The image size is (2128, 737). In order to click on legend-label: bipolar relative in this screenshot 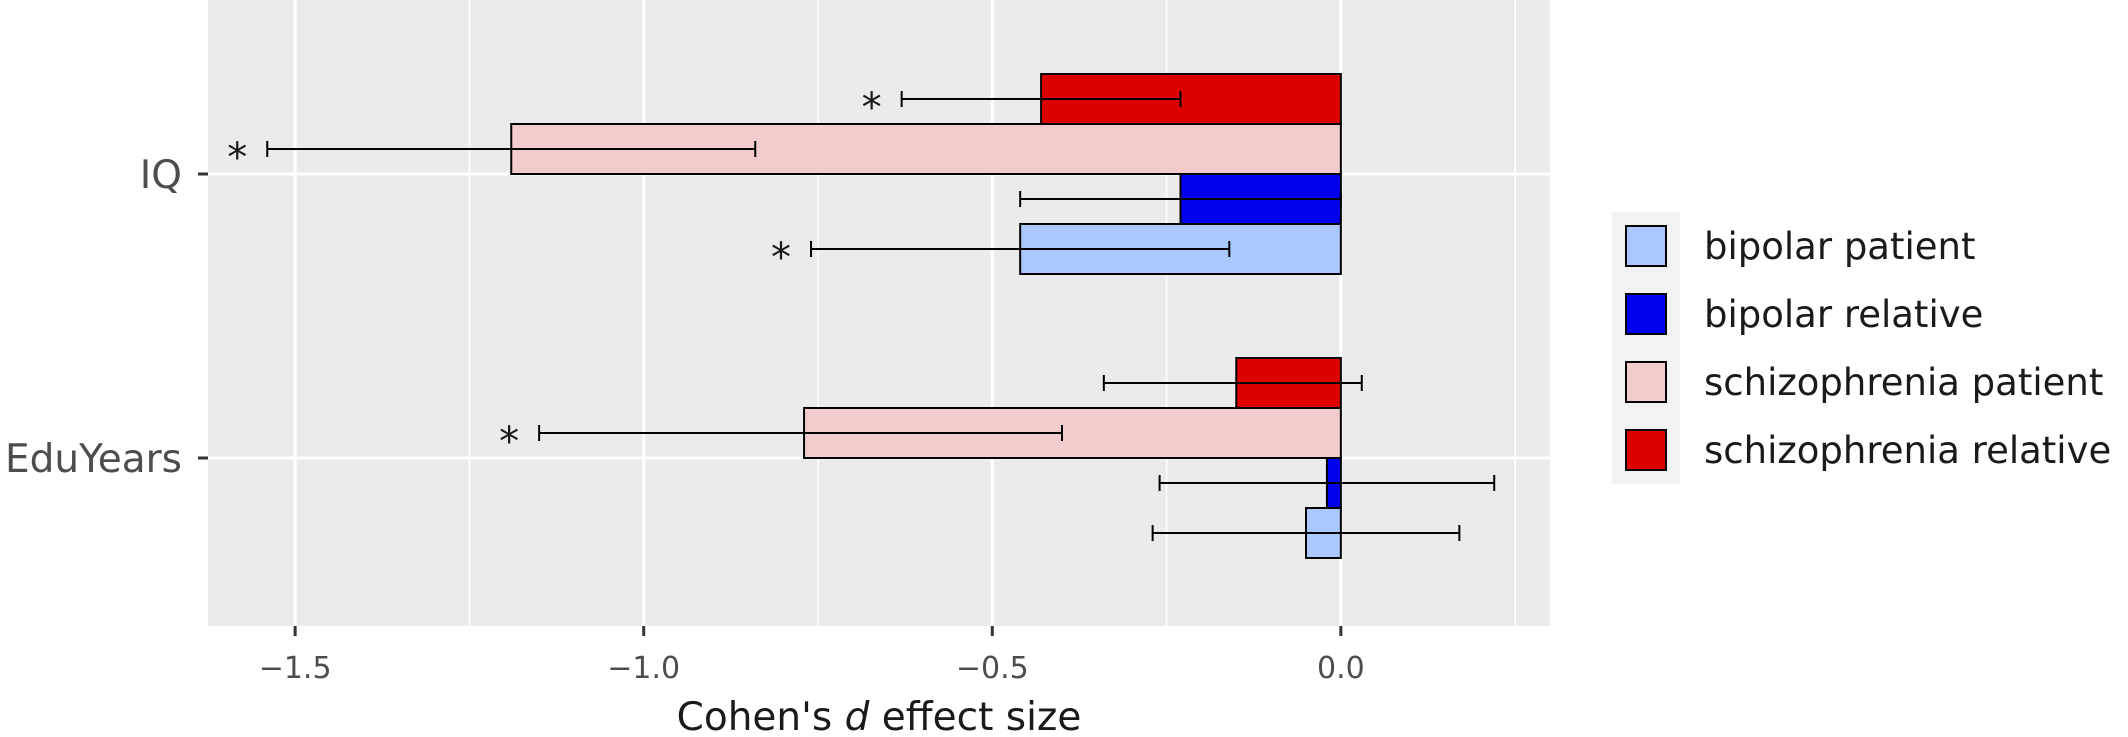, I will do `click(1843, 314)`.